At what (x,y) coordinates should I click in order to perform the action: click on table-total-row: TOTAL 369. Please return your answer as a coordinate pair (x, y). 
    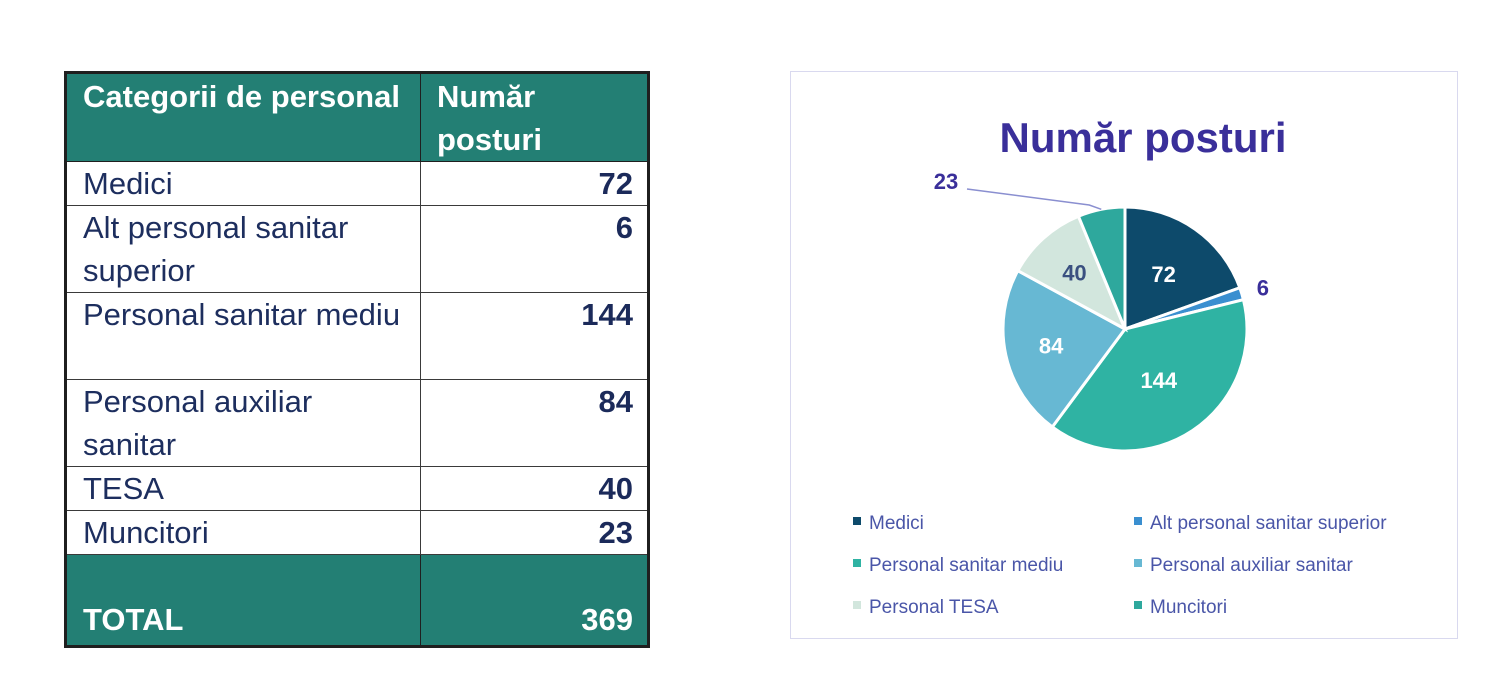
    Looking at the image, I should click on (357, 600).